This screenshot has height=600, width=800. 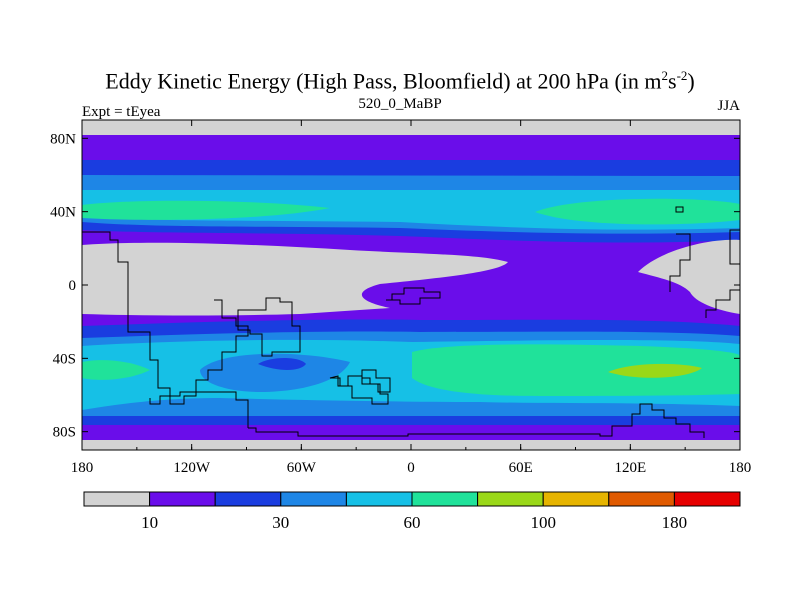 I want to click on x-tick-label: 60W, so click(x=302, y=468).